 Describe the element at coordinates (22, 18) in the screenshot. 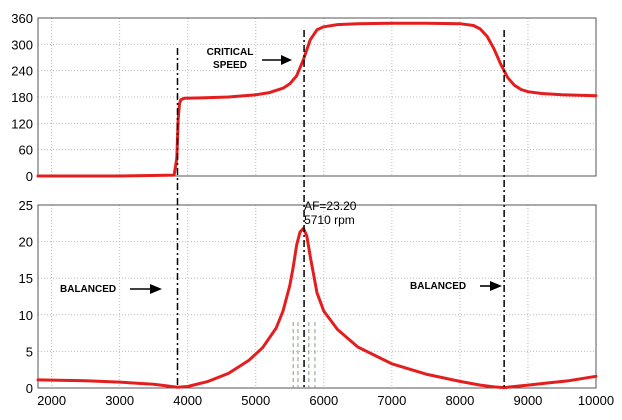

I see `y-tick-label: 360` at that location.